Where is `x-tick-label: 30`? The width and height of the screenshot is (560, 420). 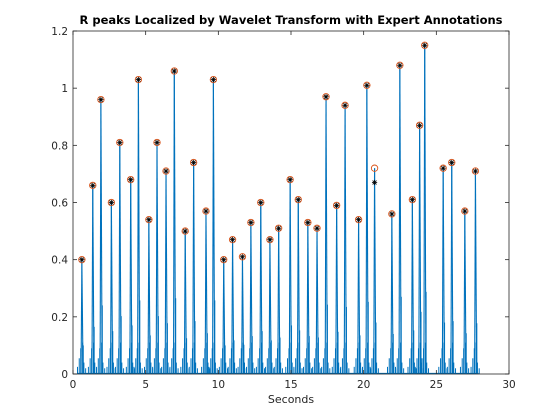 x-tick-label: 30 is located at coordinates (508, 385).